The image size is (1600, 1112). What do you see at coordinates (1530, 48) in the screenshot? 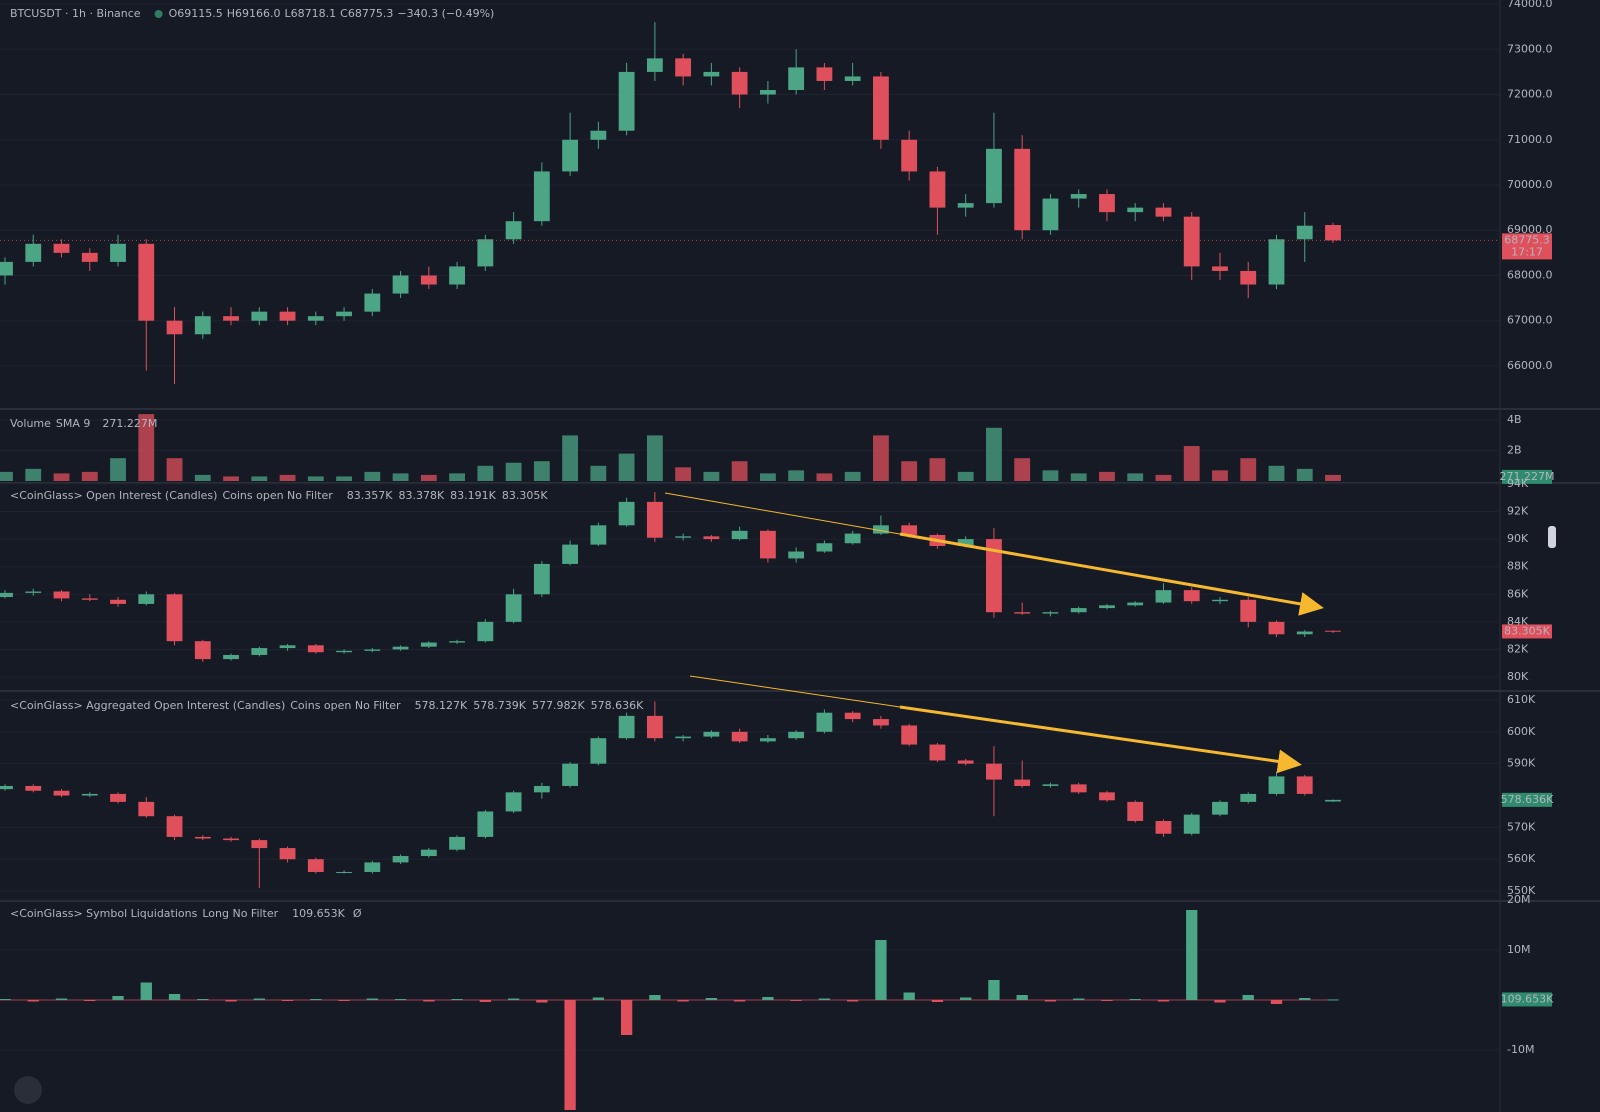
I see `y-tick-label: 73000.0` at bounding box center [1530, 48].